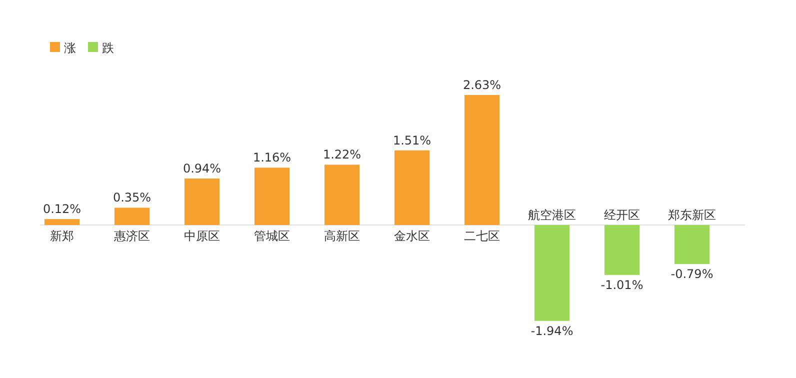 This screenshot has width=796, height=378. Describe the element at coordinates (202, 236) in the screenshot. I see `x-tick-label: 中原区` at that location.